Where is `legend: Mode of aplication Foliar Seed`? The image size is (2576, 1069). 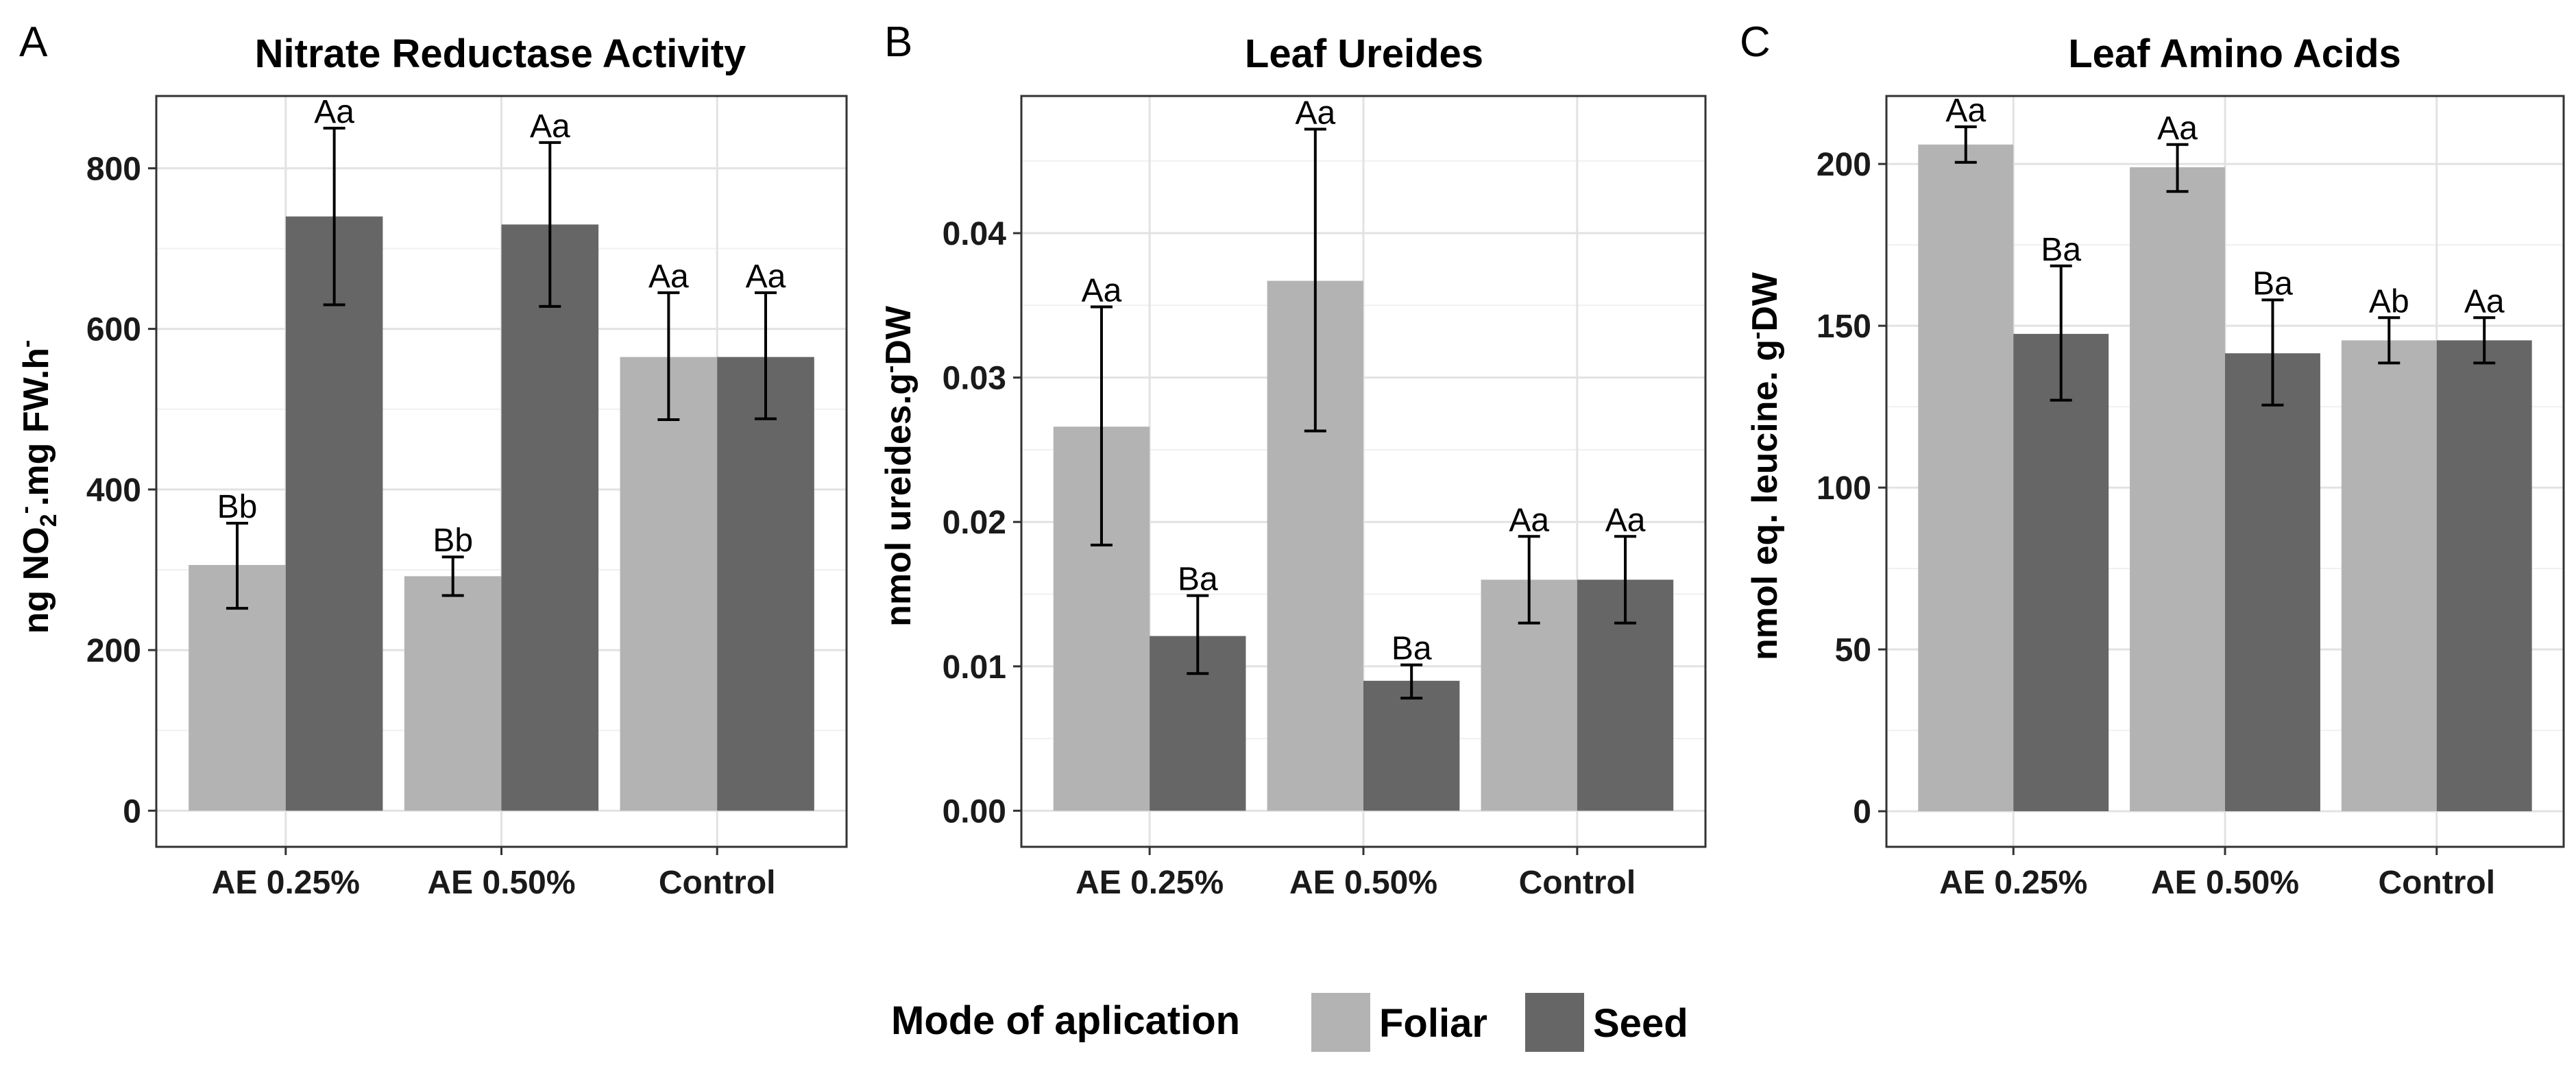
legend: Mode of aplication Foliar Seed is located at coordinates (1289, 1022).